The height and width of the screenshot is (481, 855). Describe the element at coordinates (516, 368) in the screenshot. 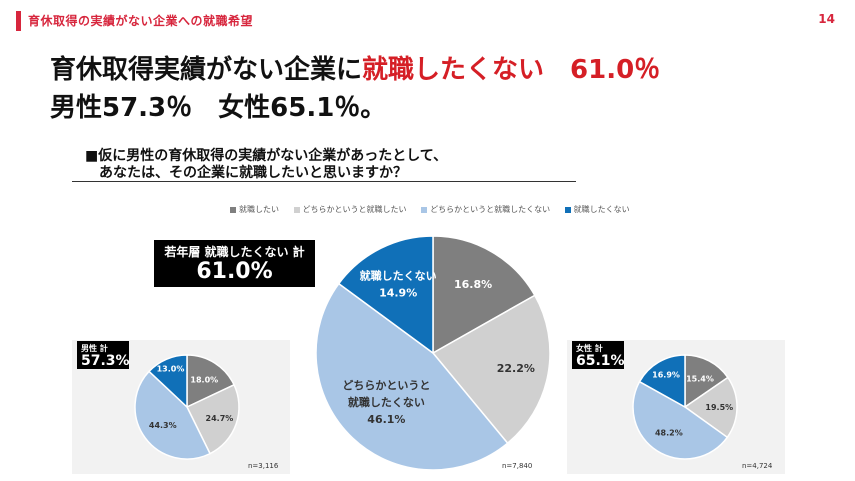

I see `pie-total-label-2: 22.2%` at that location.